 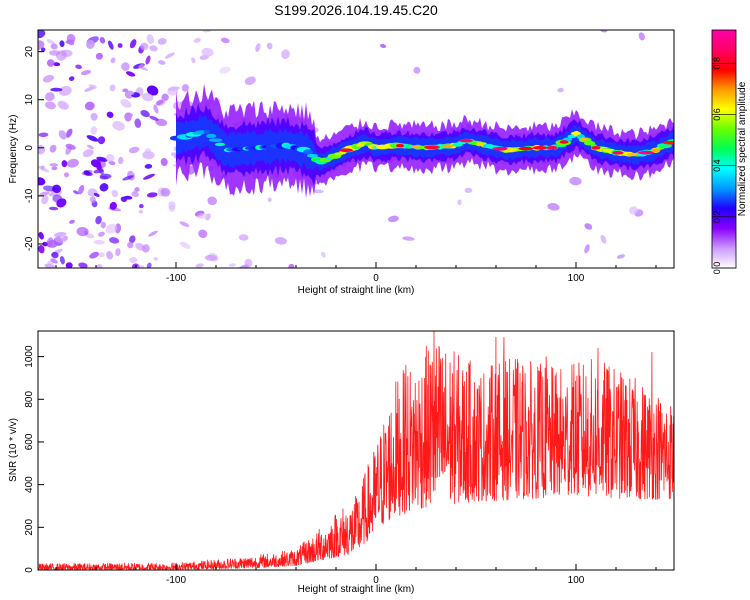 I want to click on y-tick-label: 20, so click(x=29, y=52).